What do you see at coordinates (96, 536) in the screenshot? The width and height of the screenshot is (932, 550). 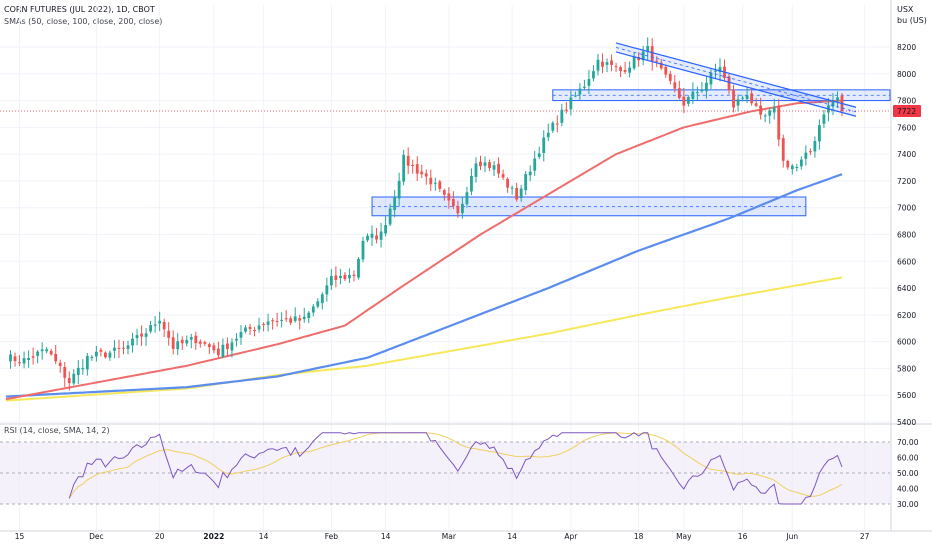 I see `time-tick-label: Dec` at bounding box center [96, 536].